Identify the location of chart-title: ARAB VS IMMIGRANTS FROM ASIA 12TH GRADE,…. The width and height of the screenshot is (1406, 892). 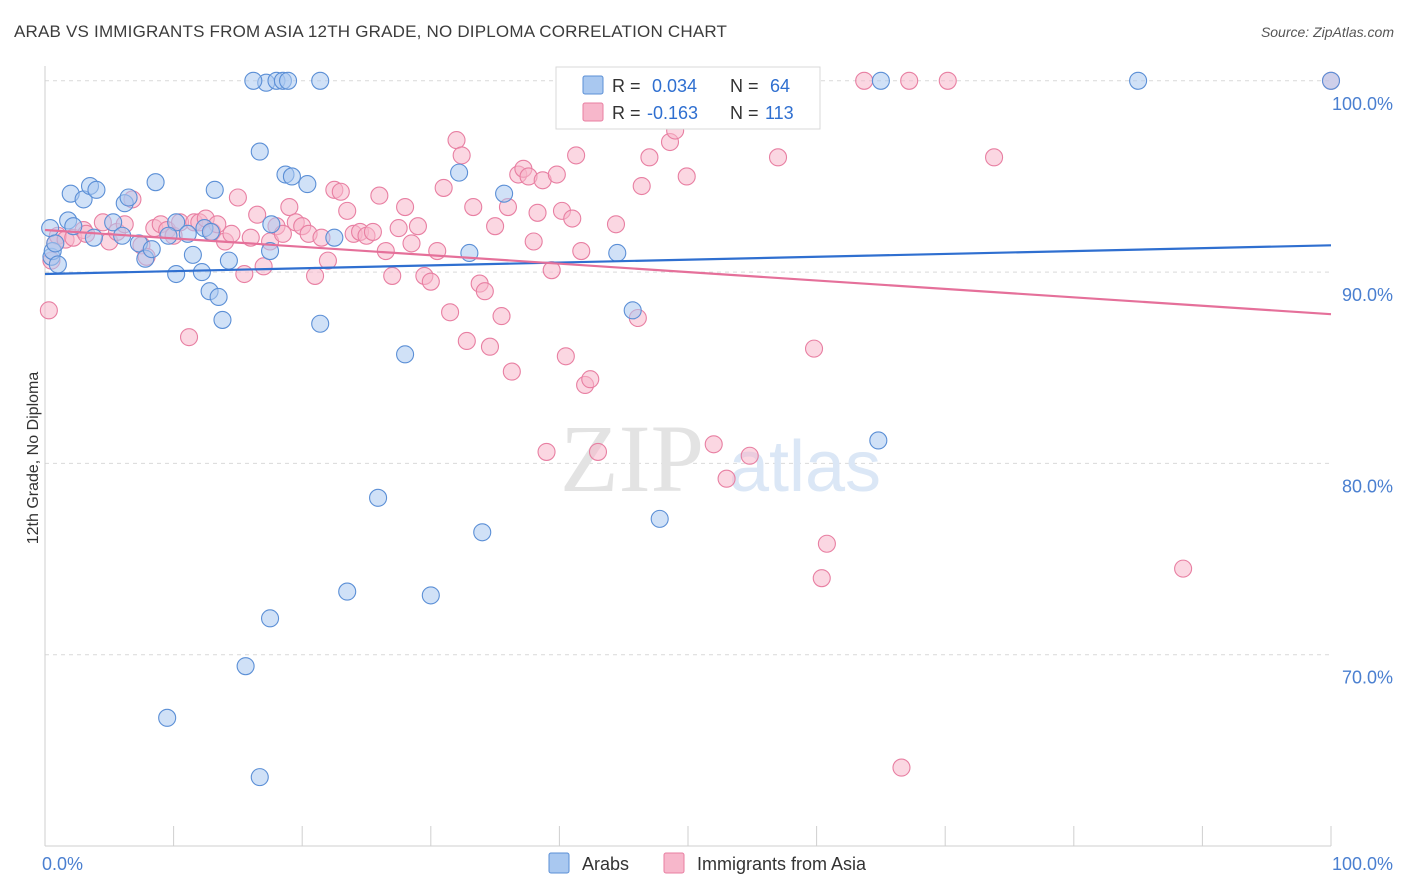
(371, 31).